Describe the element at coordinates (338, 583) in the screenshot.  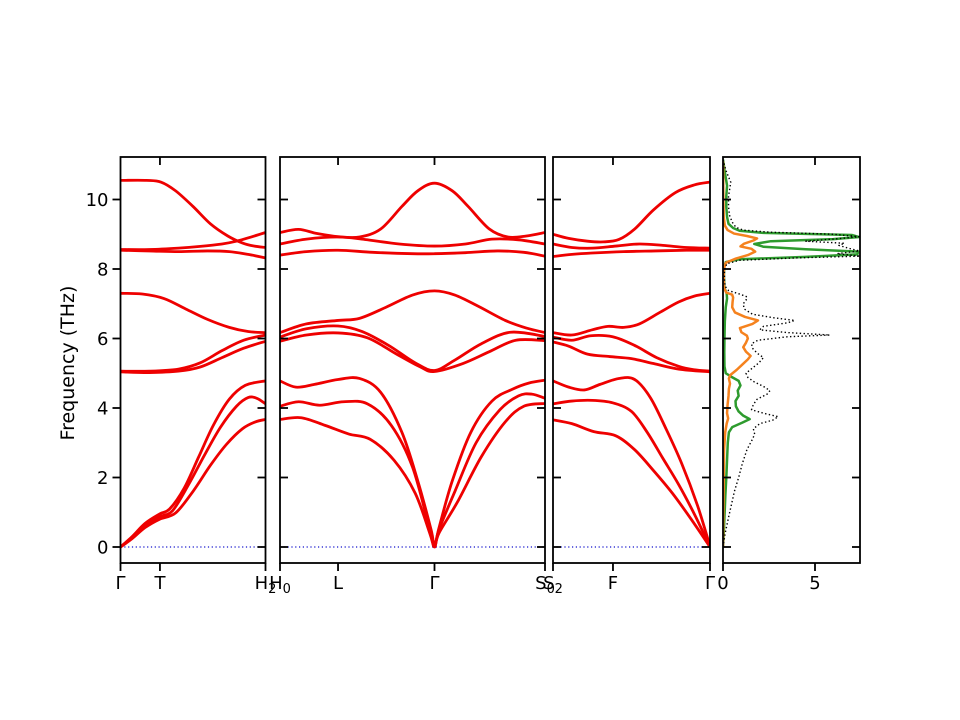
I see `x-tick-label: L` at that location.